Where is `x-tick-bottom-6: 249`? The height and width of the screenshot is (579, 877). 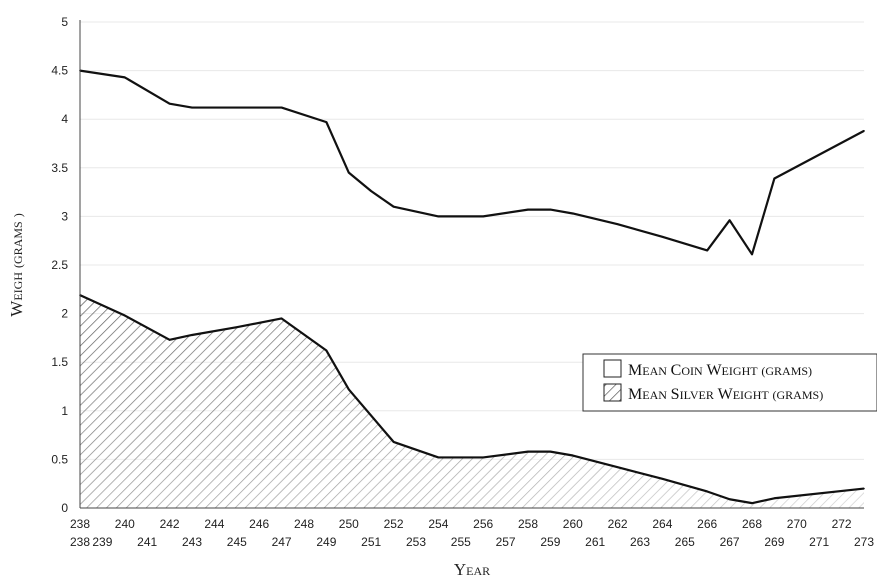
x-tick-bottom-6: 249 is located at coordinates (326, 542).